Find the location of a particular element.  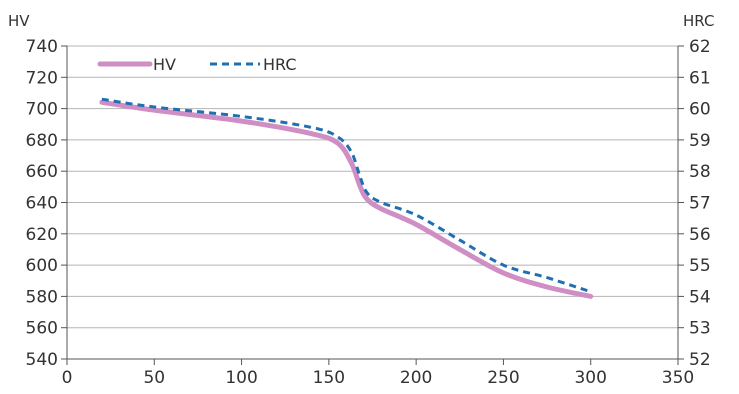

x-tick-label: 50 is located at coordinates (154, 378).